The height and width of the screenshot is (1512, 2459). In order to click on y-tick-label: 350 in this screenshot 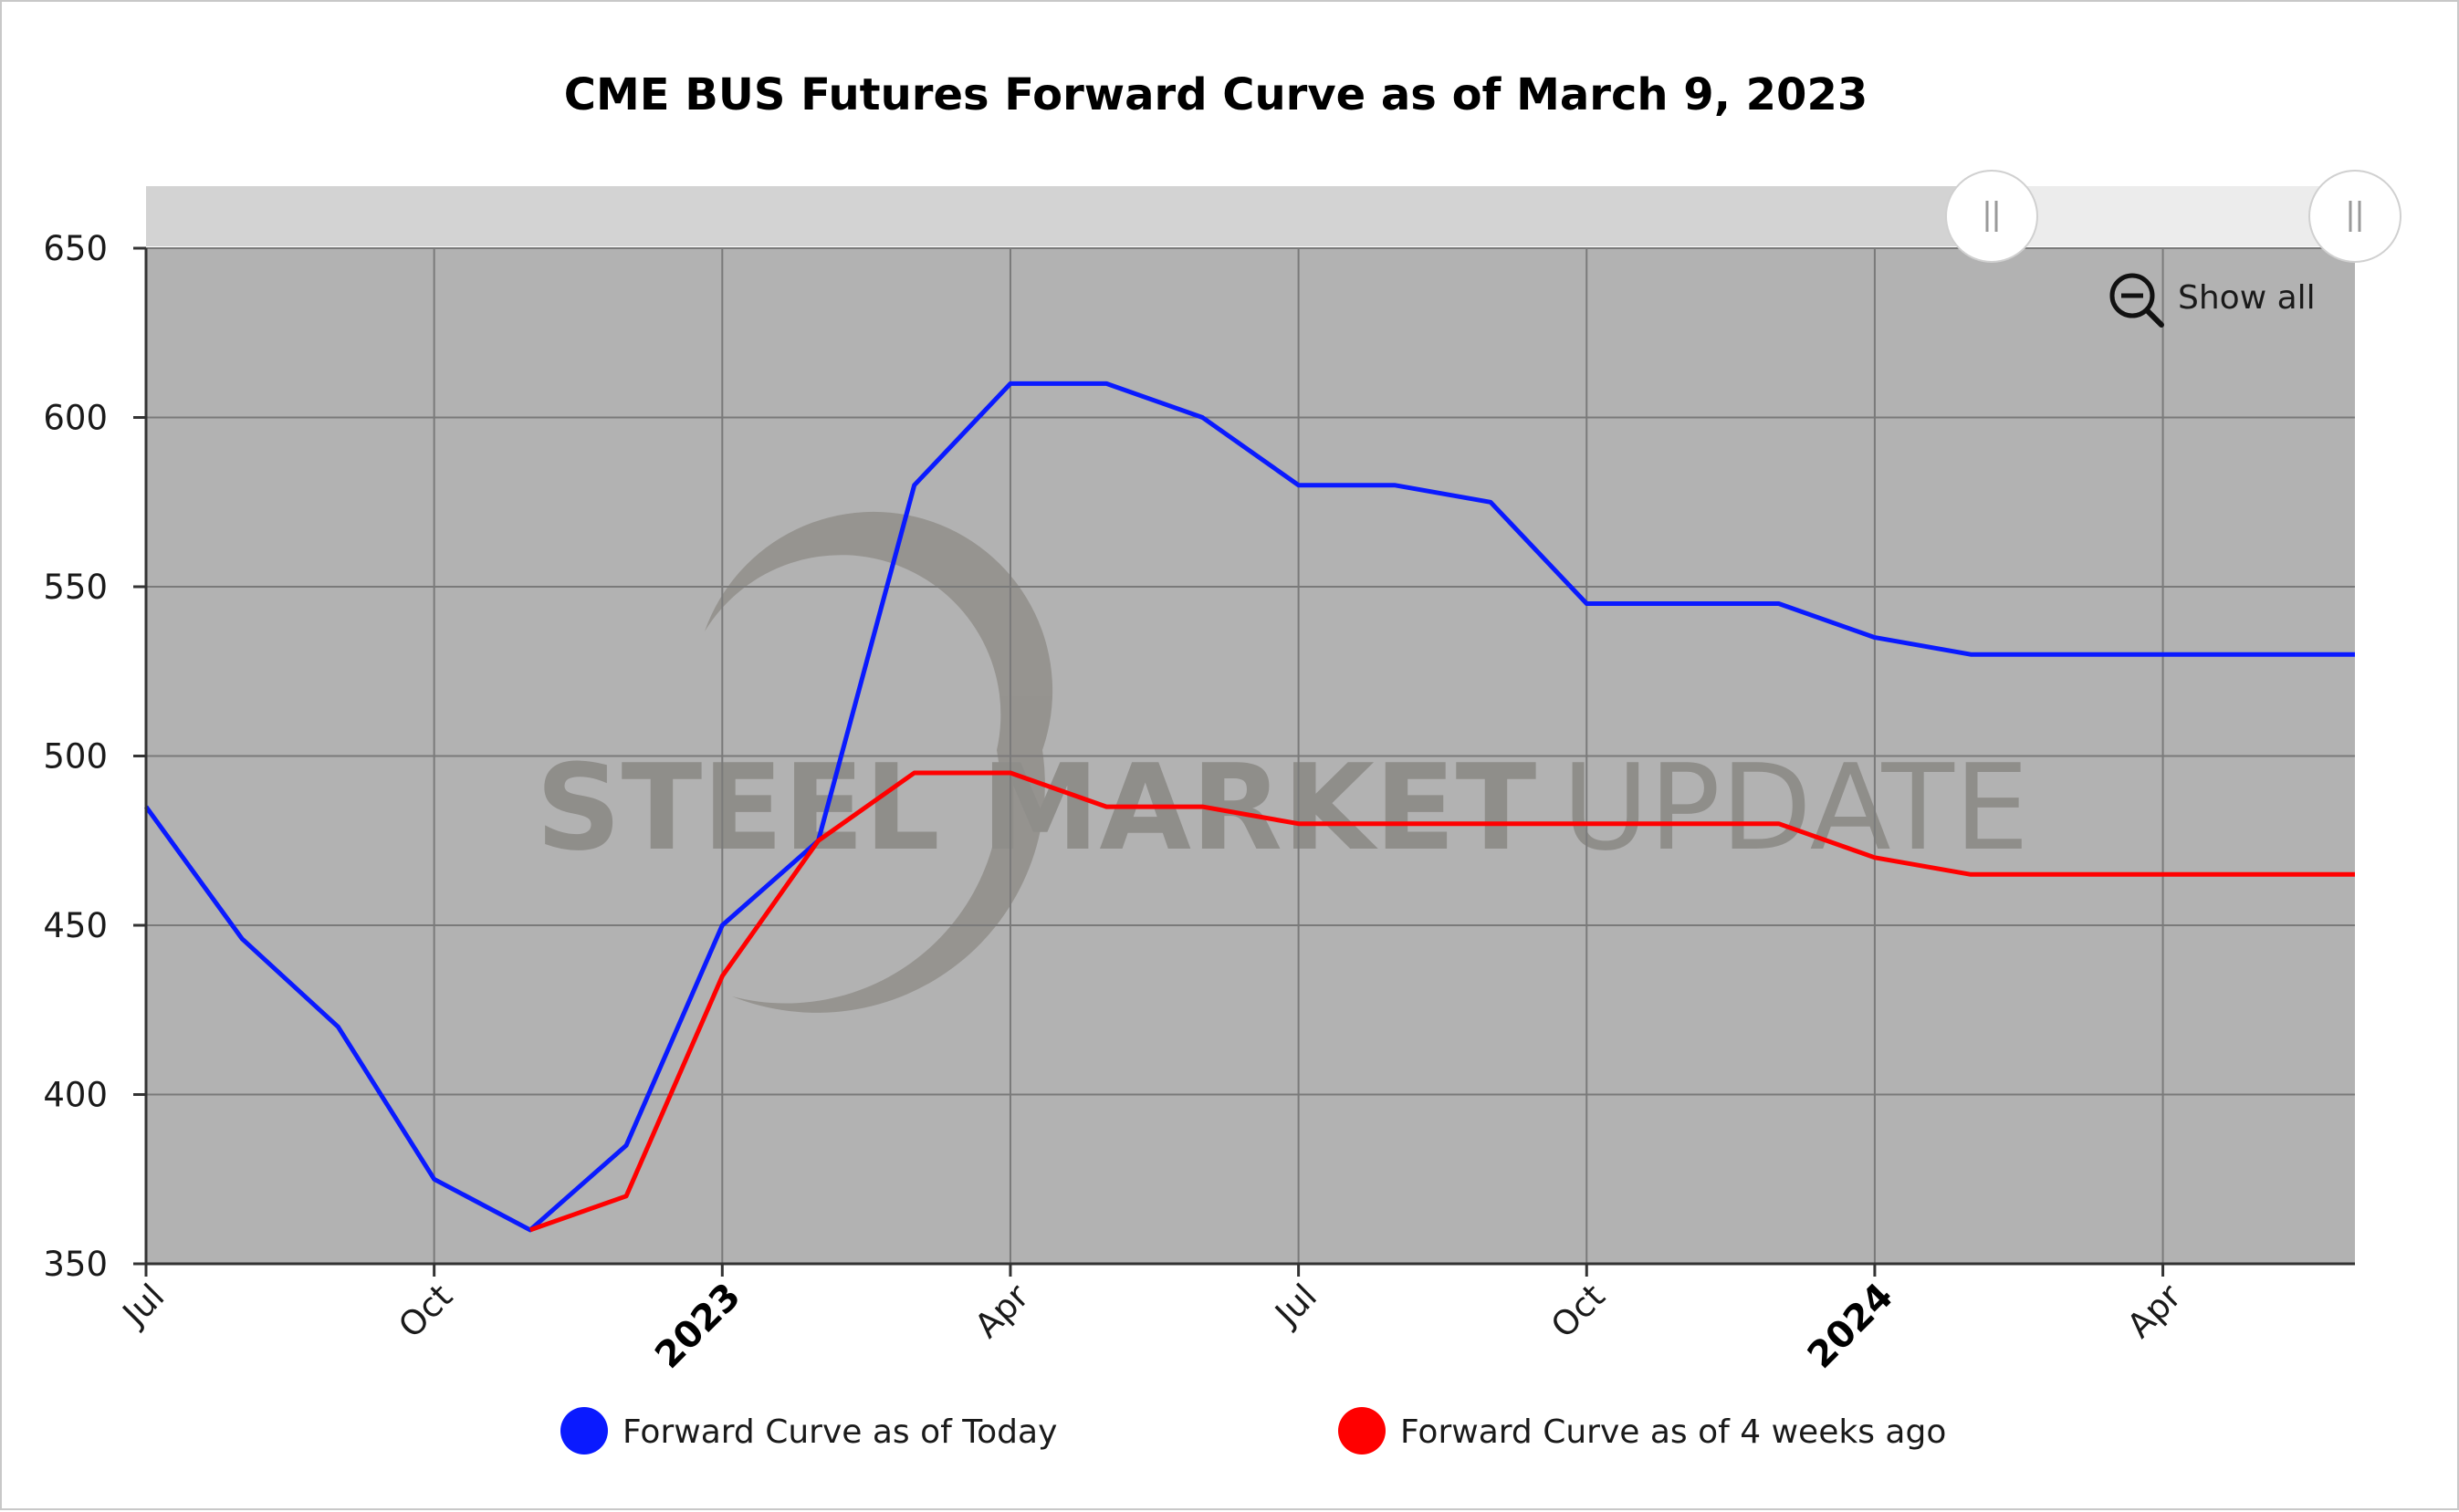, I will do `click(75, 1264)`.